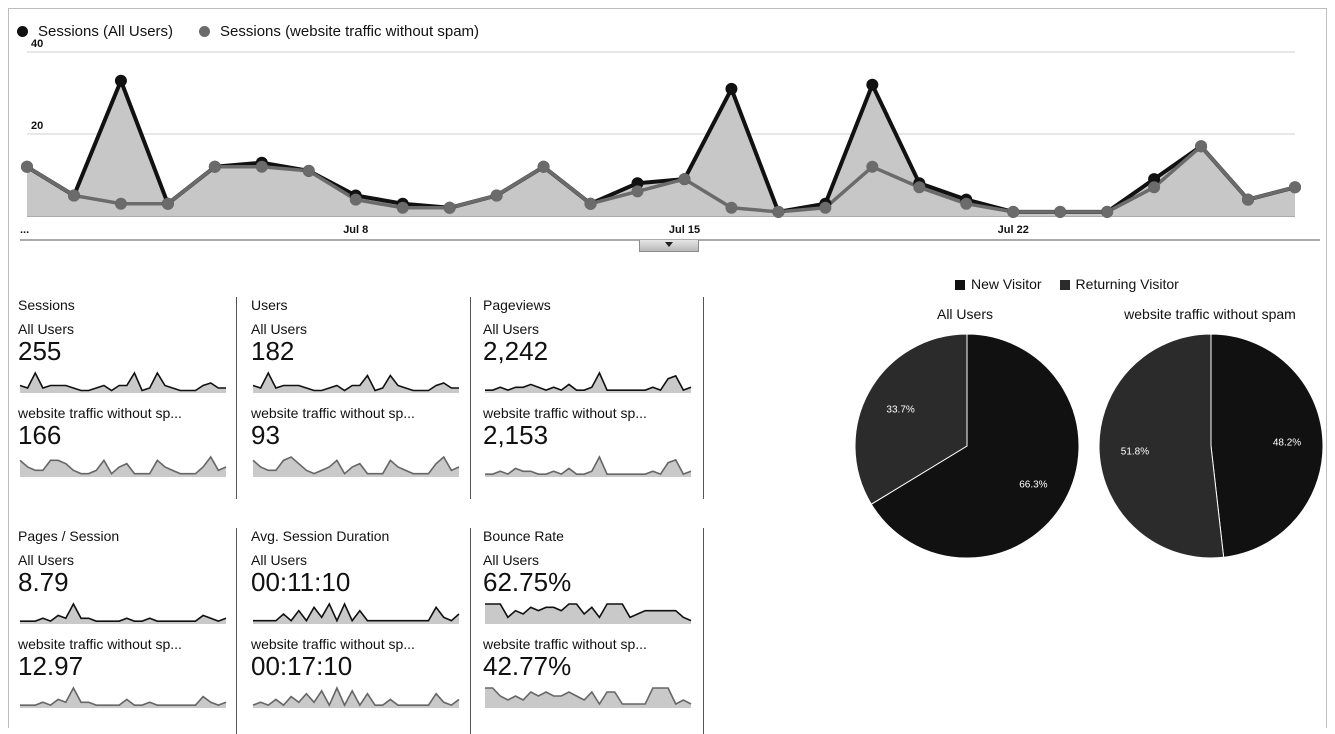 The width and height of the screenshot is (1335, 734). Describe the element at coordinates (523, 536) in the screenshot. I see `metric-title: Bounce Rate` at that location.